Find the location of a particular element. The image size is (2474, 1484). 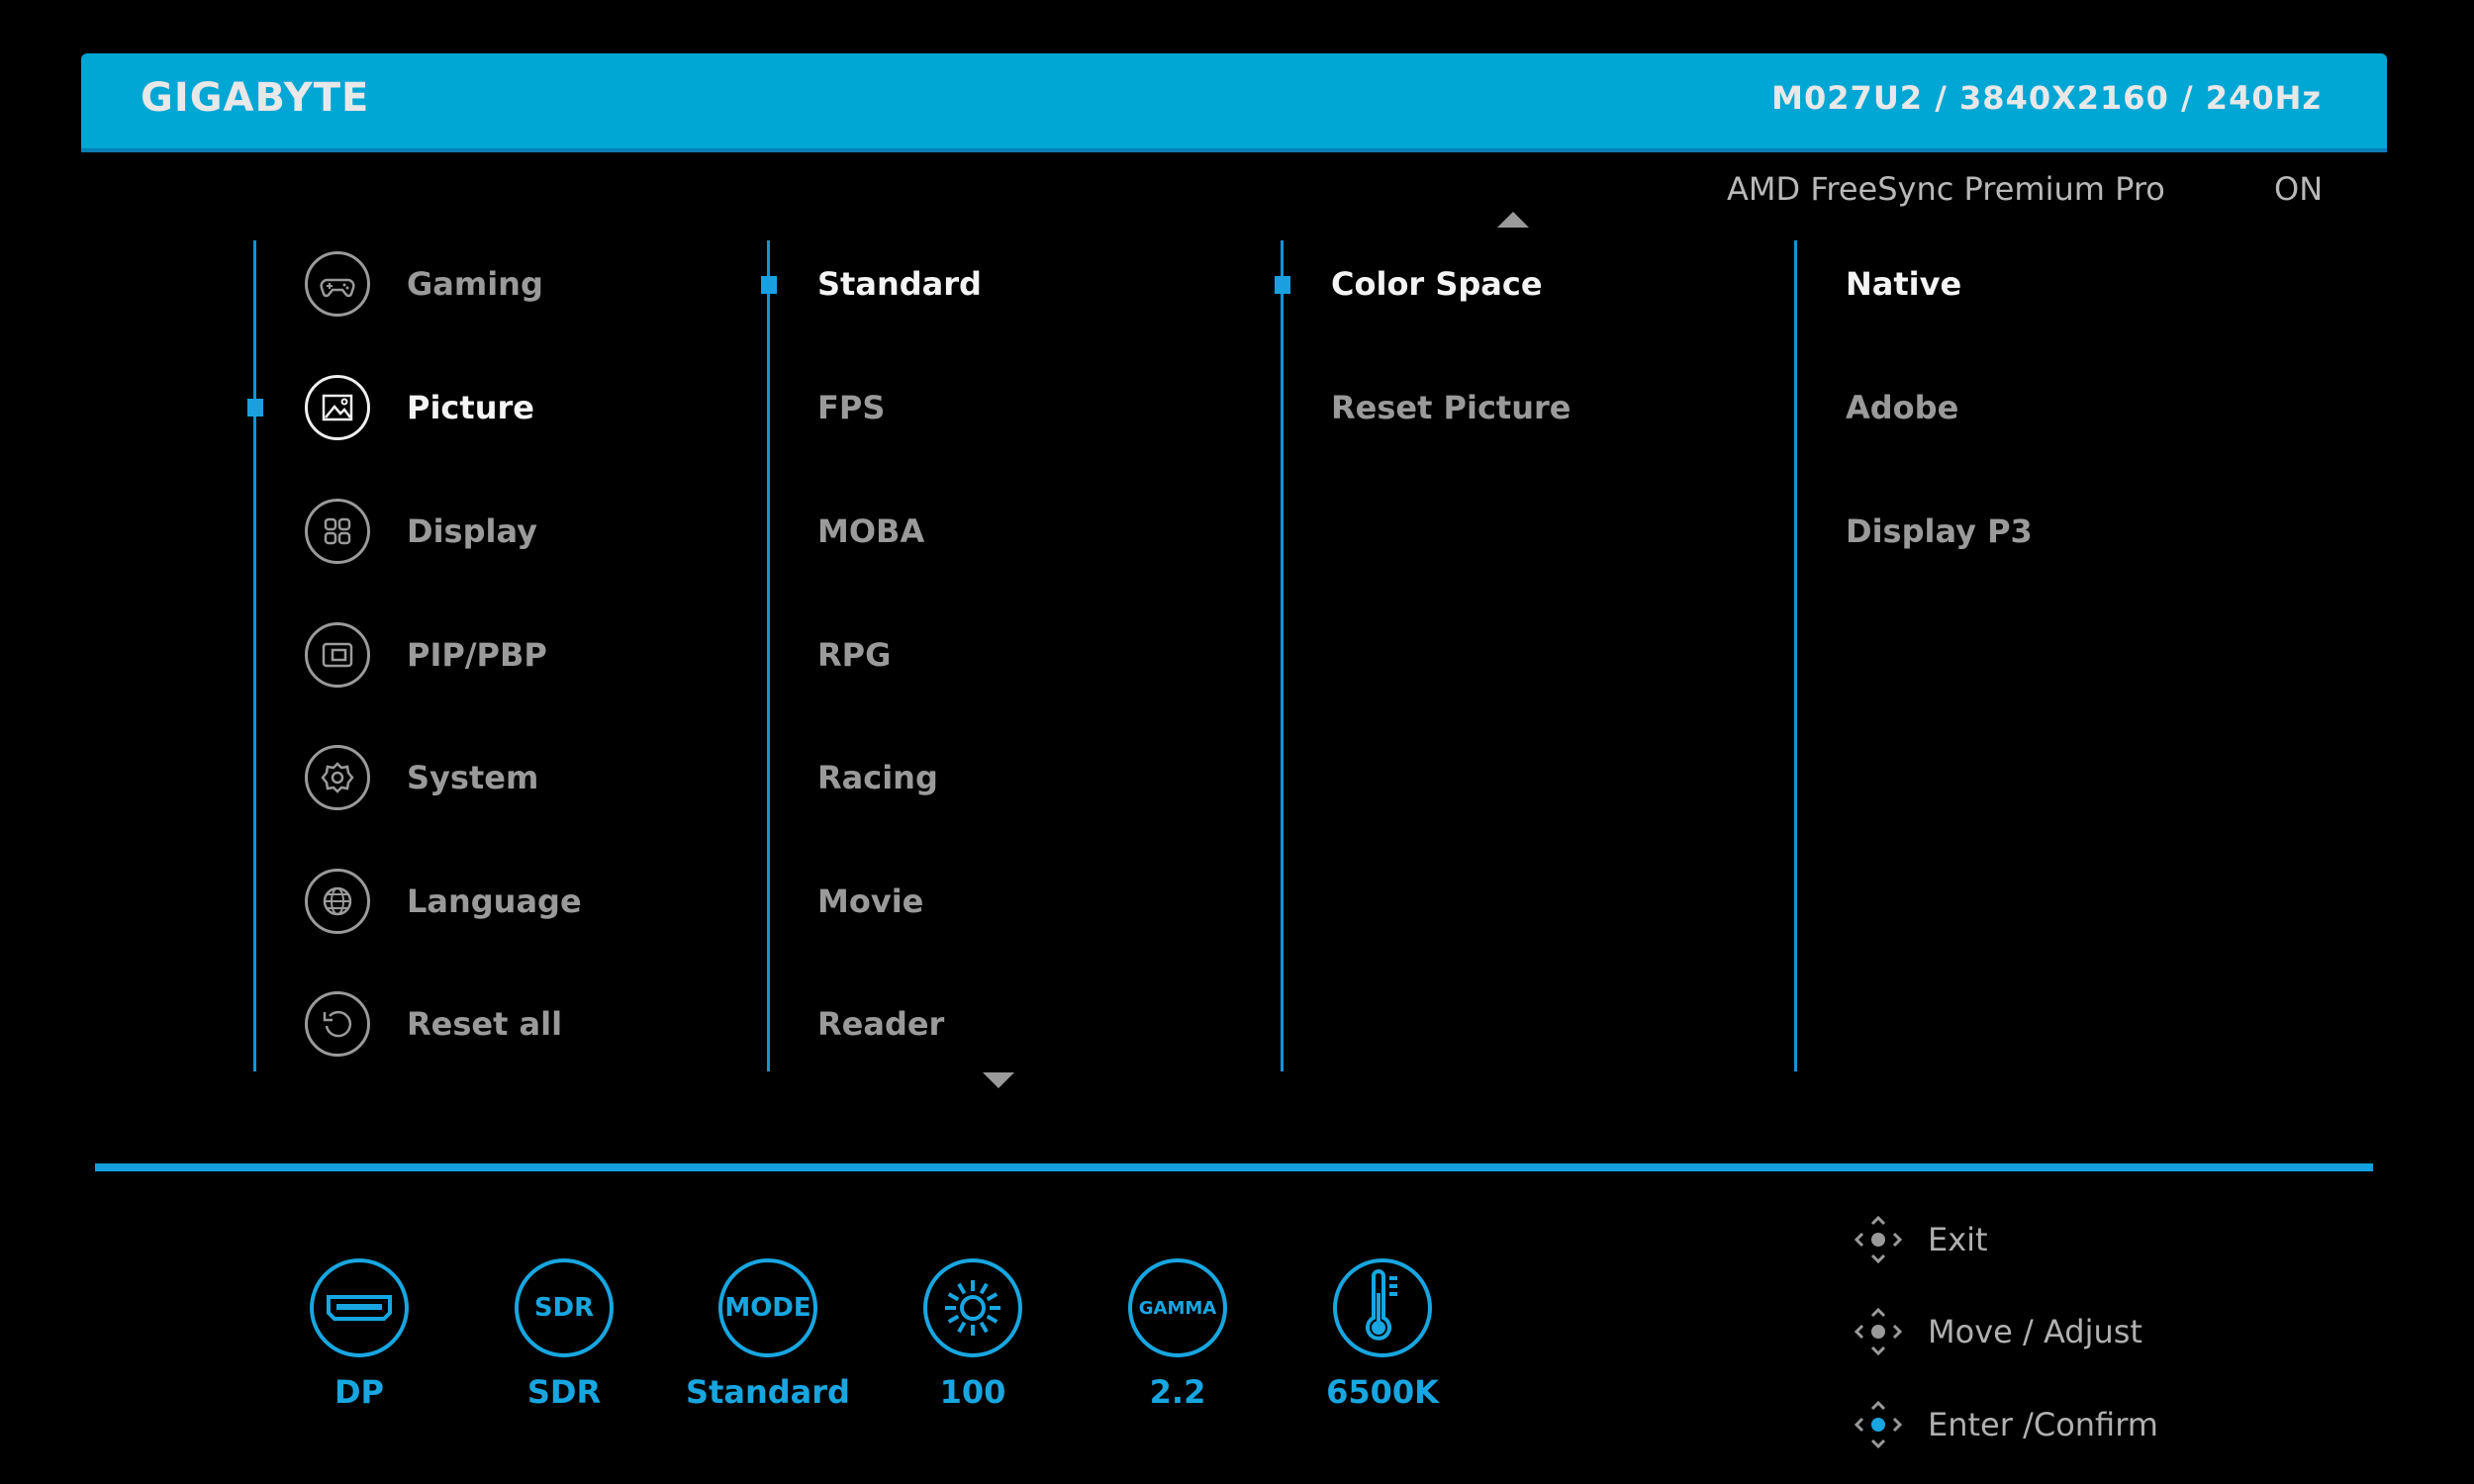

status-value: SDR is located at coordinates (564, 1392).